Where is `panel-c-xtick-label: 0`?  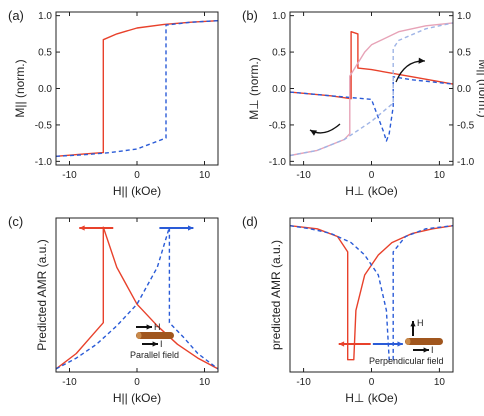 panel-c-xtick-label: 0 is located at coordinates (137, 382).